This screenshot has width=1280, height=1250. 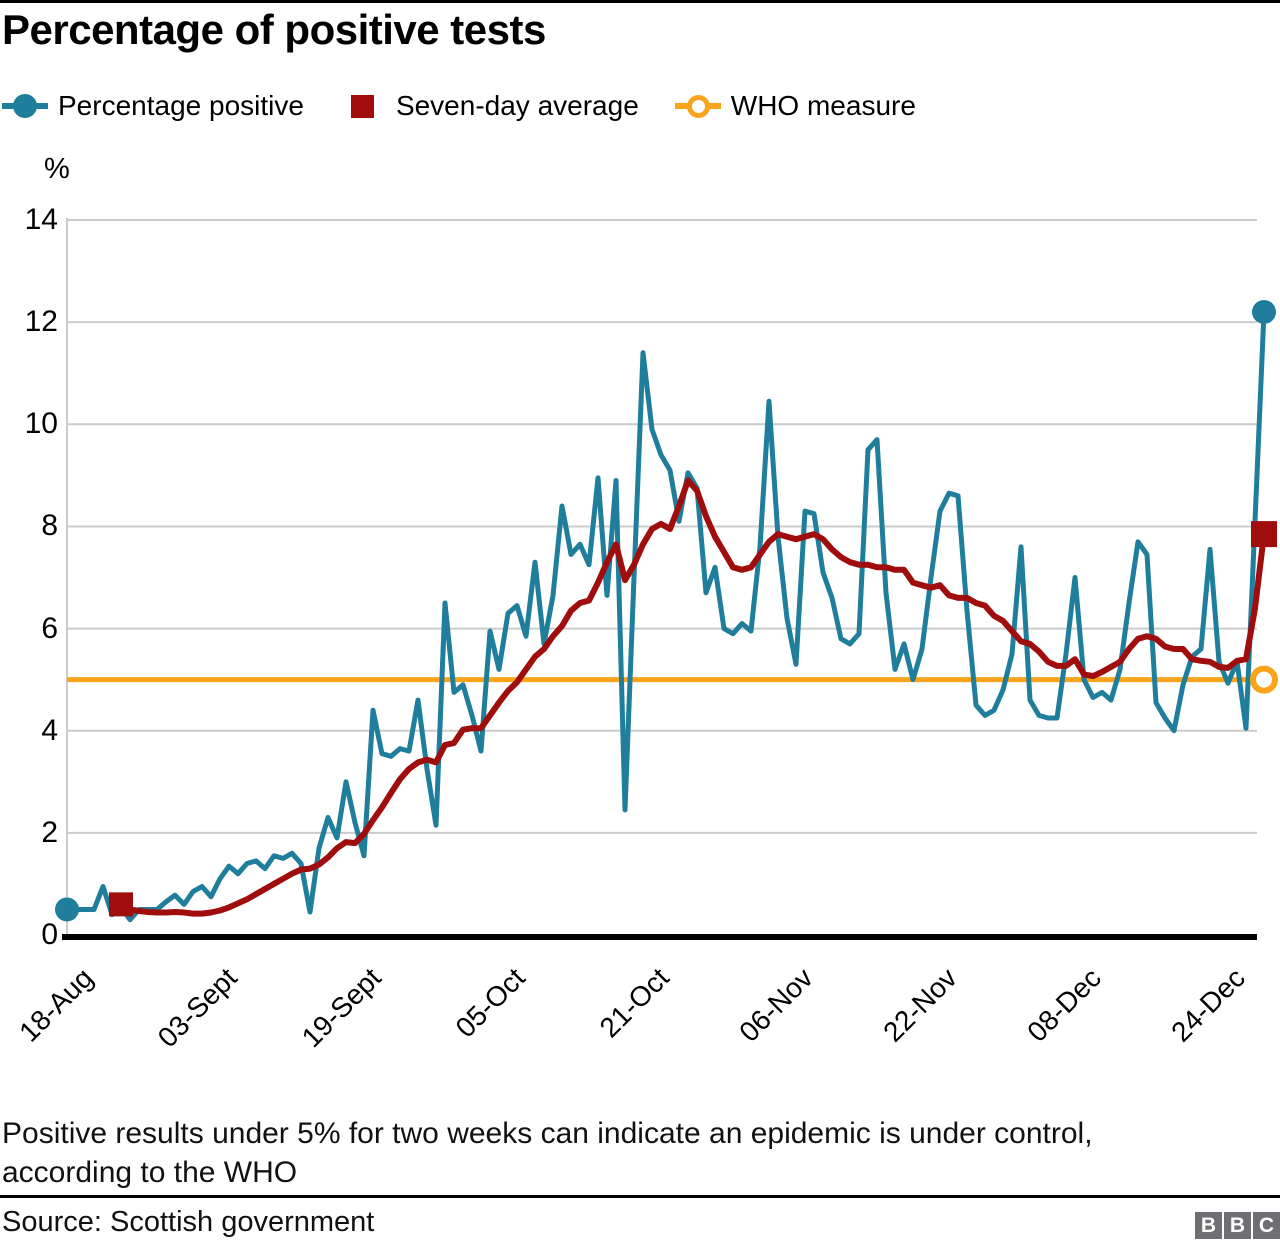 What do you see at coordinates (1266, 1225) in the screenshot?
I see `bbc-logo-letter: C` at bounding box center [1266, 1225].